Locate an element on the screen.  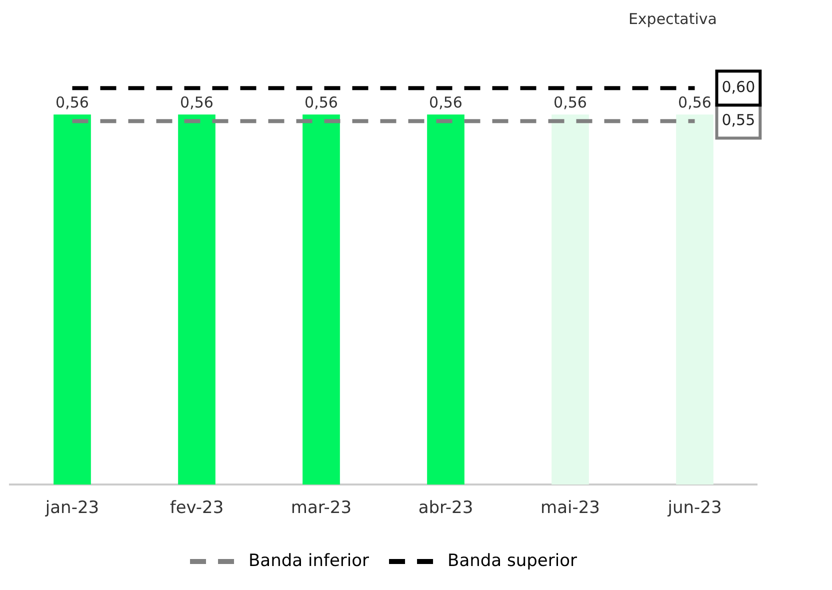
x-tick-label: mar-23 is located at coordinates (321, 508).